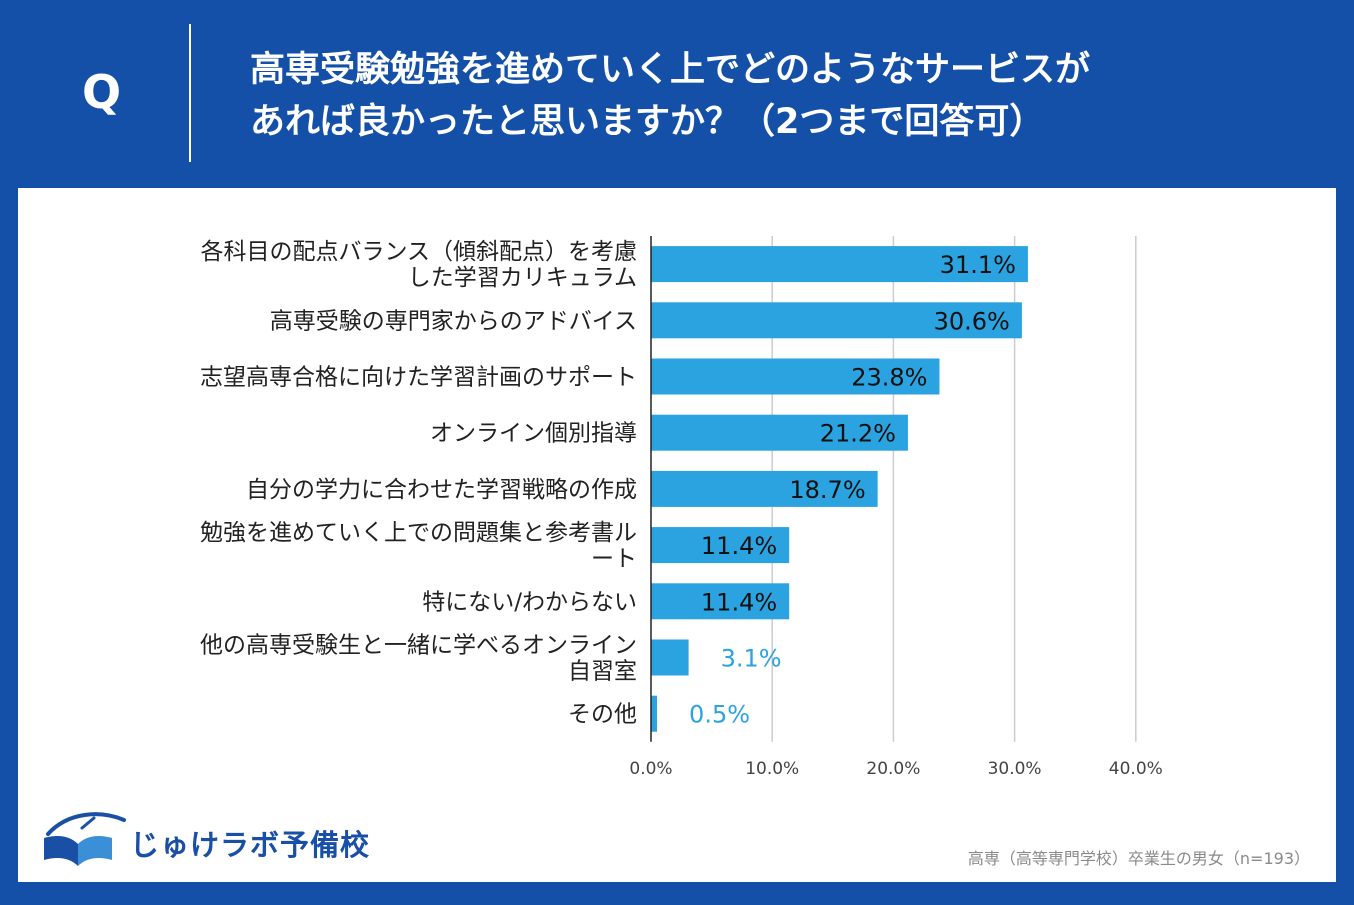  What do you see at coordinates (85, 839) in the screenshot?
I see `book-logo-icon` at bounding box center [85, 839].